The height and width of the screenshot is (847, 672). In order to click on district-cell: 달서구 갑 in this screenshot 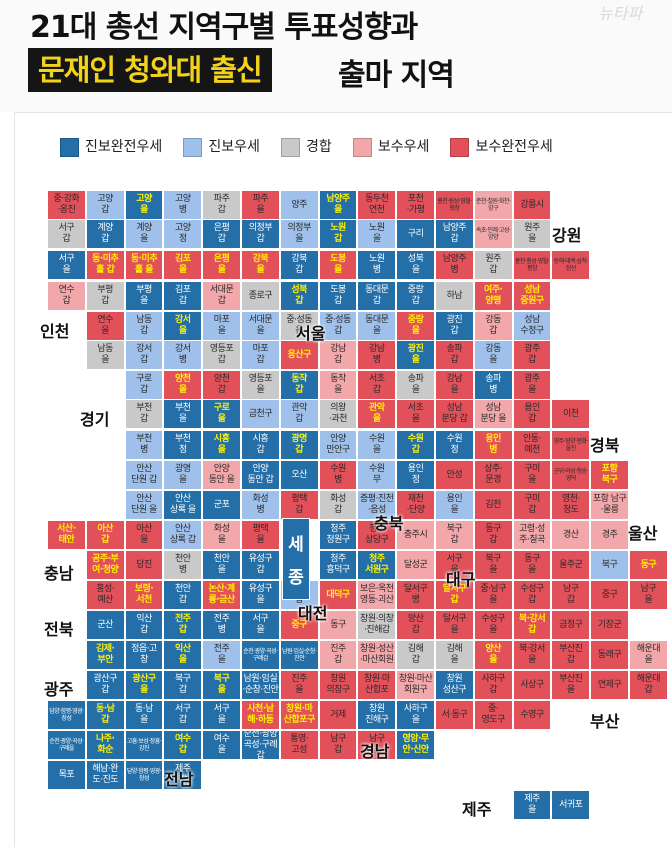, I will do `click(454, 595)`.